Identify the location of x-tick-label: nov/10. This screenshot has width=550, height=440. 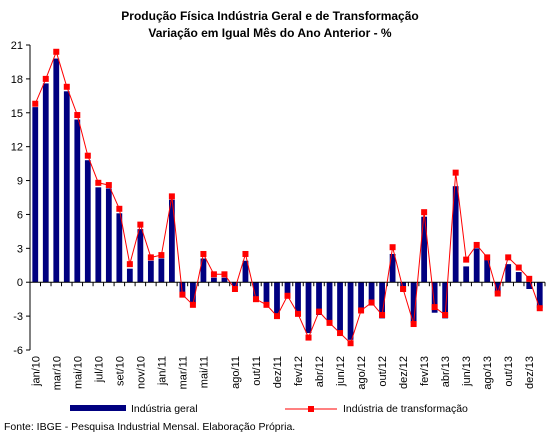
(141, 372).